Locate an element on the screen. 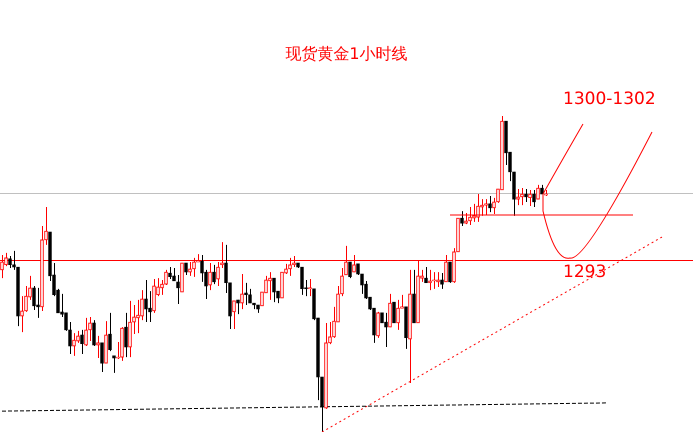 The height and width of the screenshot is (444, 693). text: 1300-1302 is located at coordinates (609, 99).